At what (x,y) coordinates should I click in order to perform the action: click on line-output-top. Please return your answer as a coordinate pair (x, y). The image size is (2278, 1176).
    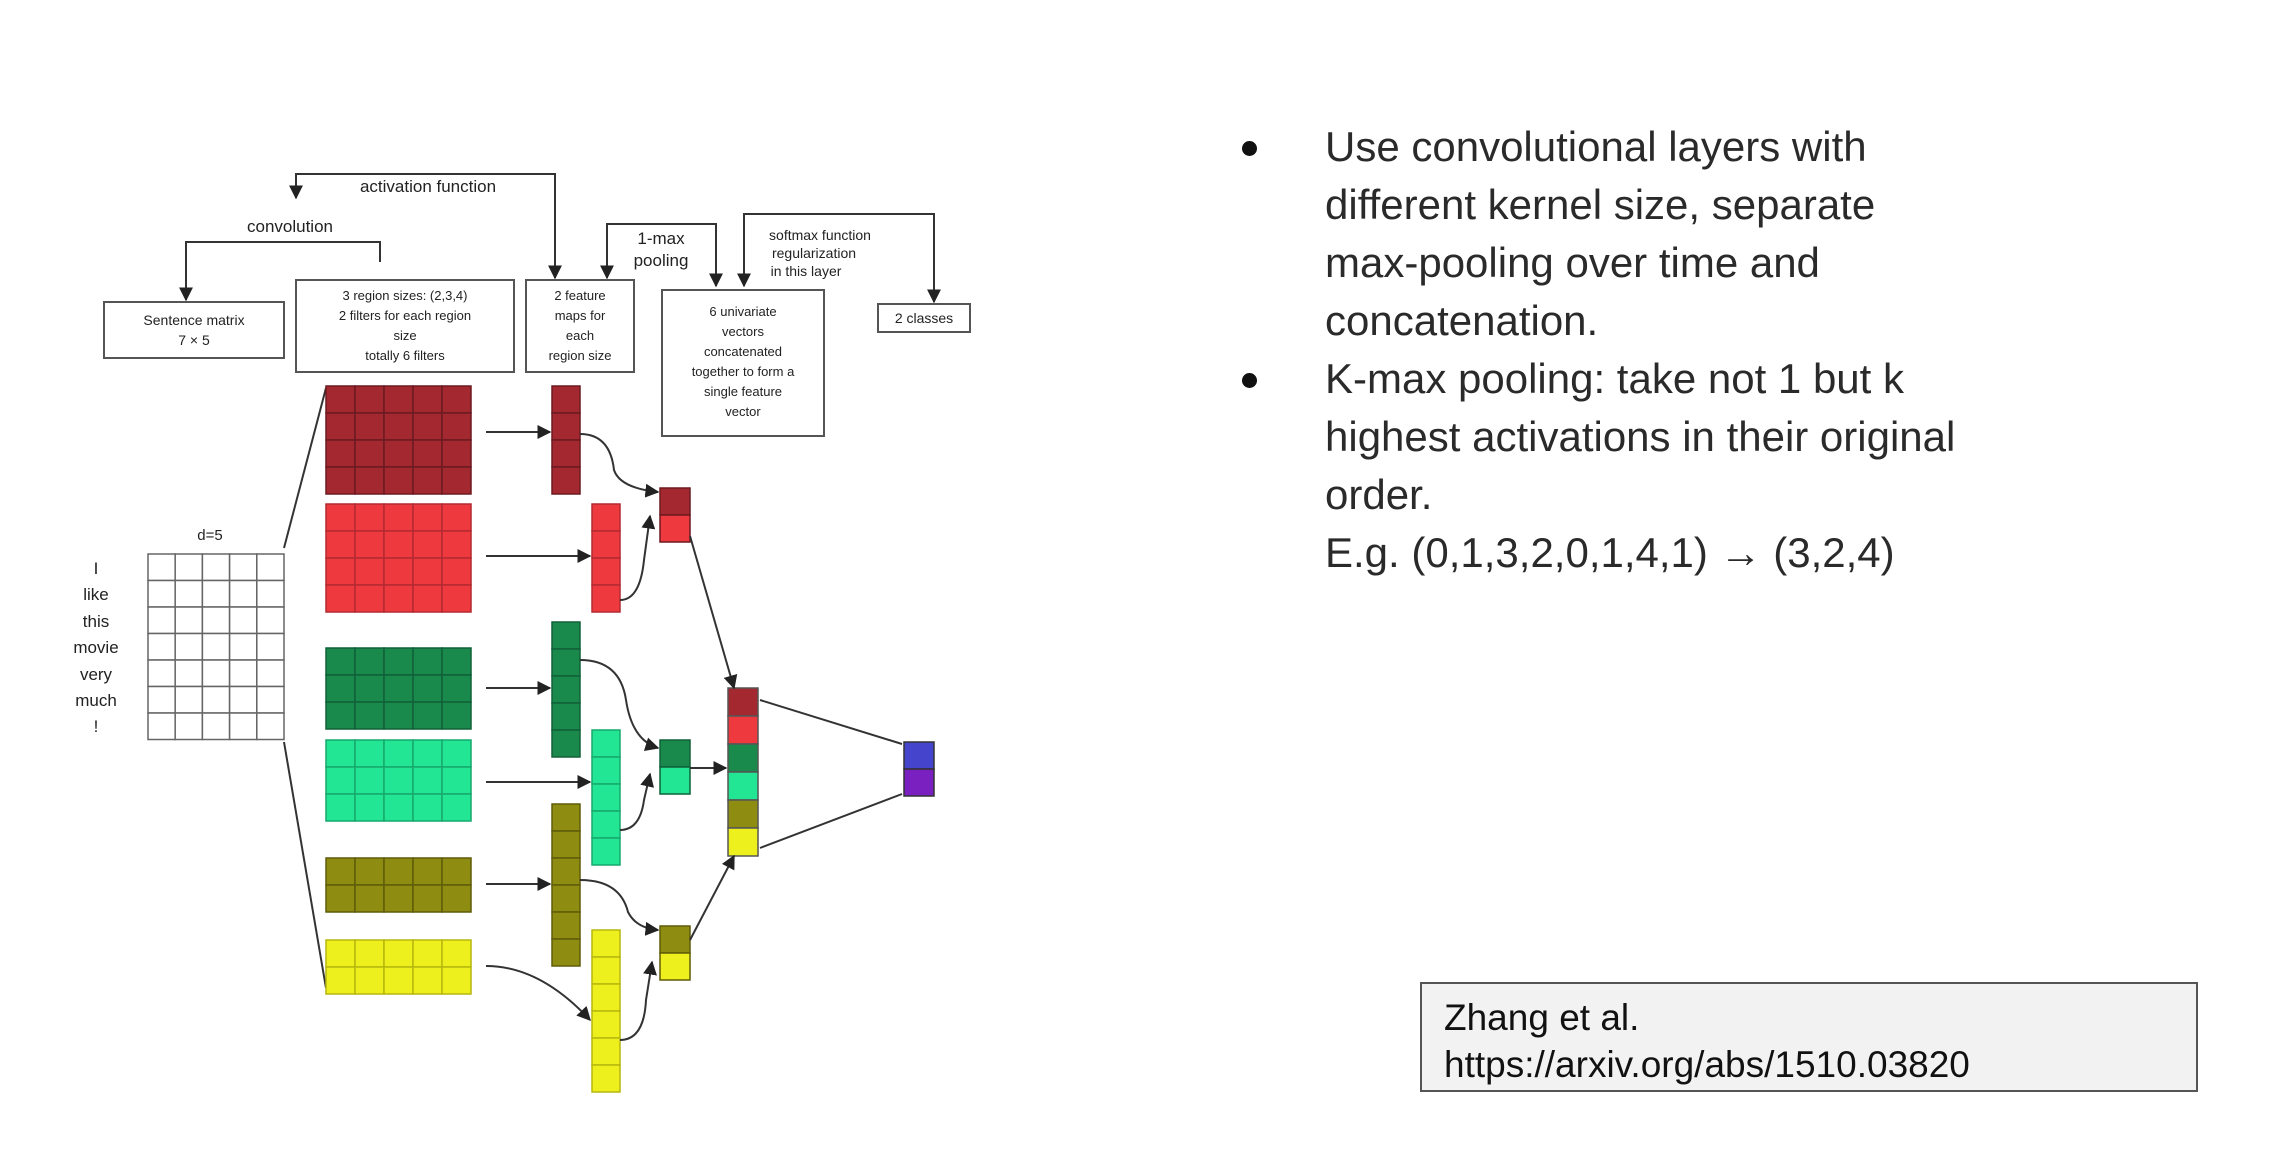
    Looking at the image, I should click on (831, 722).